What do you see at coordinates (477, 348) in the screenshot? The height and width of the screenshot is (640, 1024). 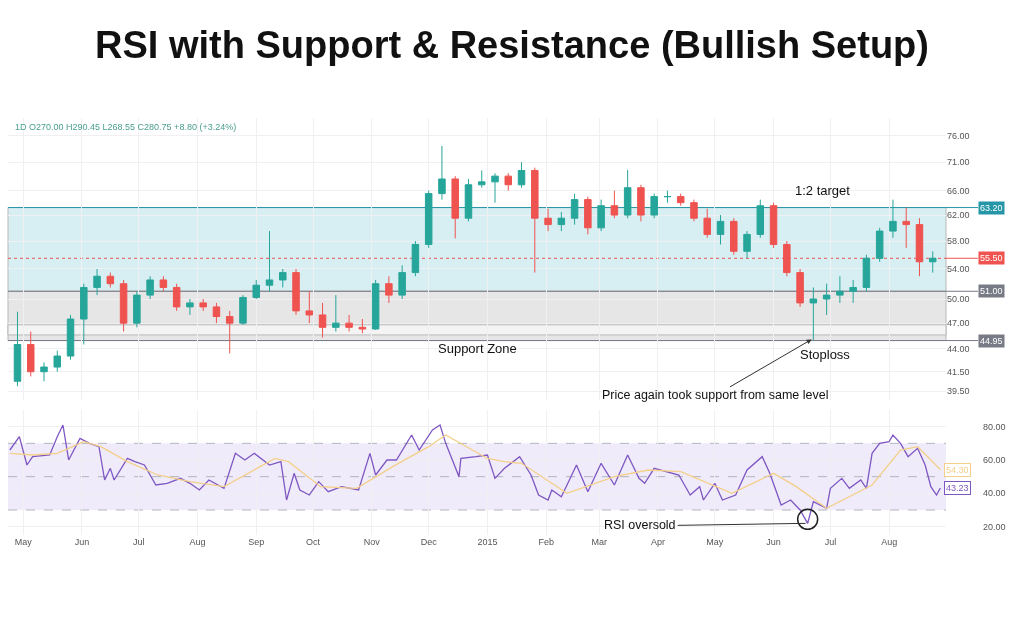 I see `band-label: Support Zone` at bounding box center [477, 348].